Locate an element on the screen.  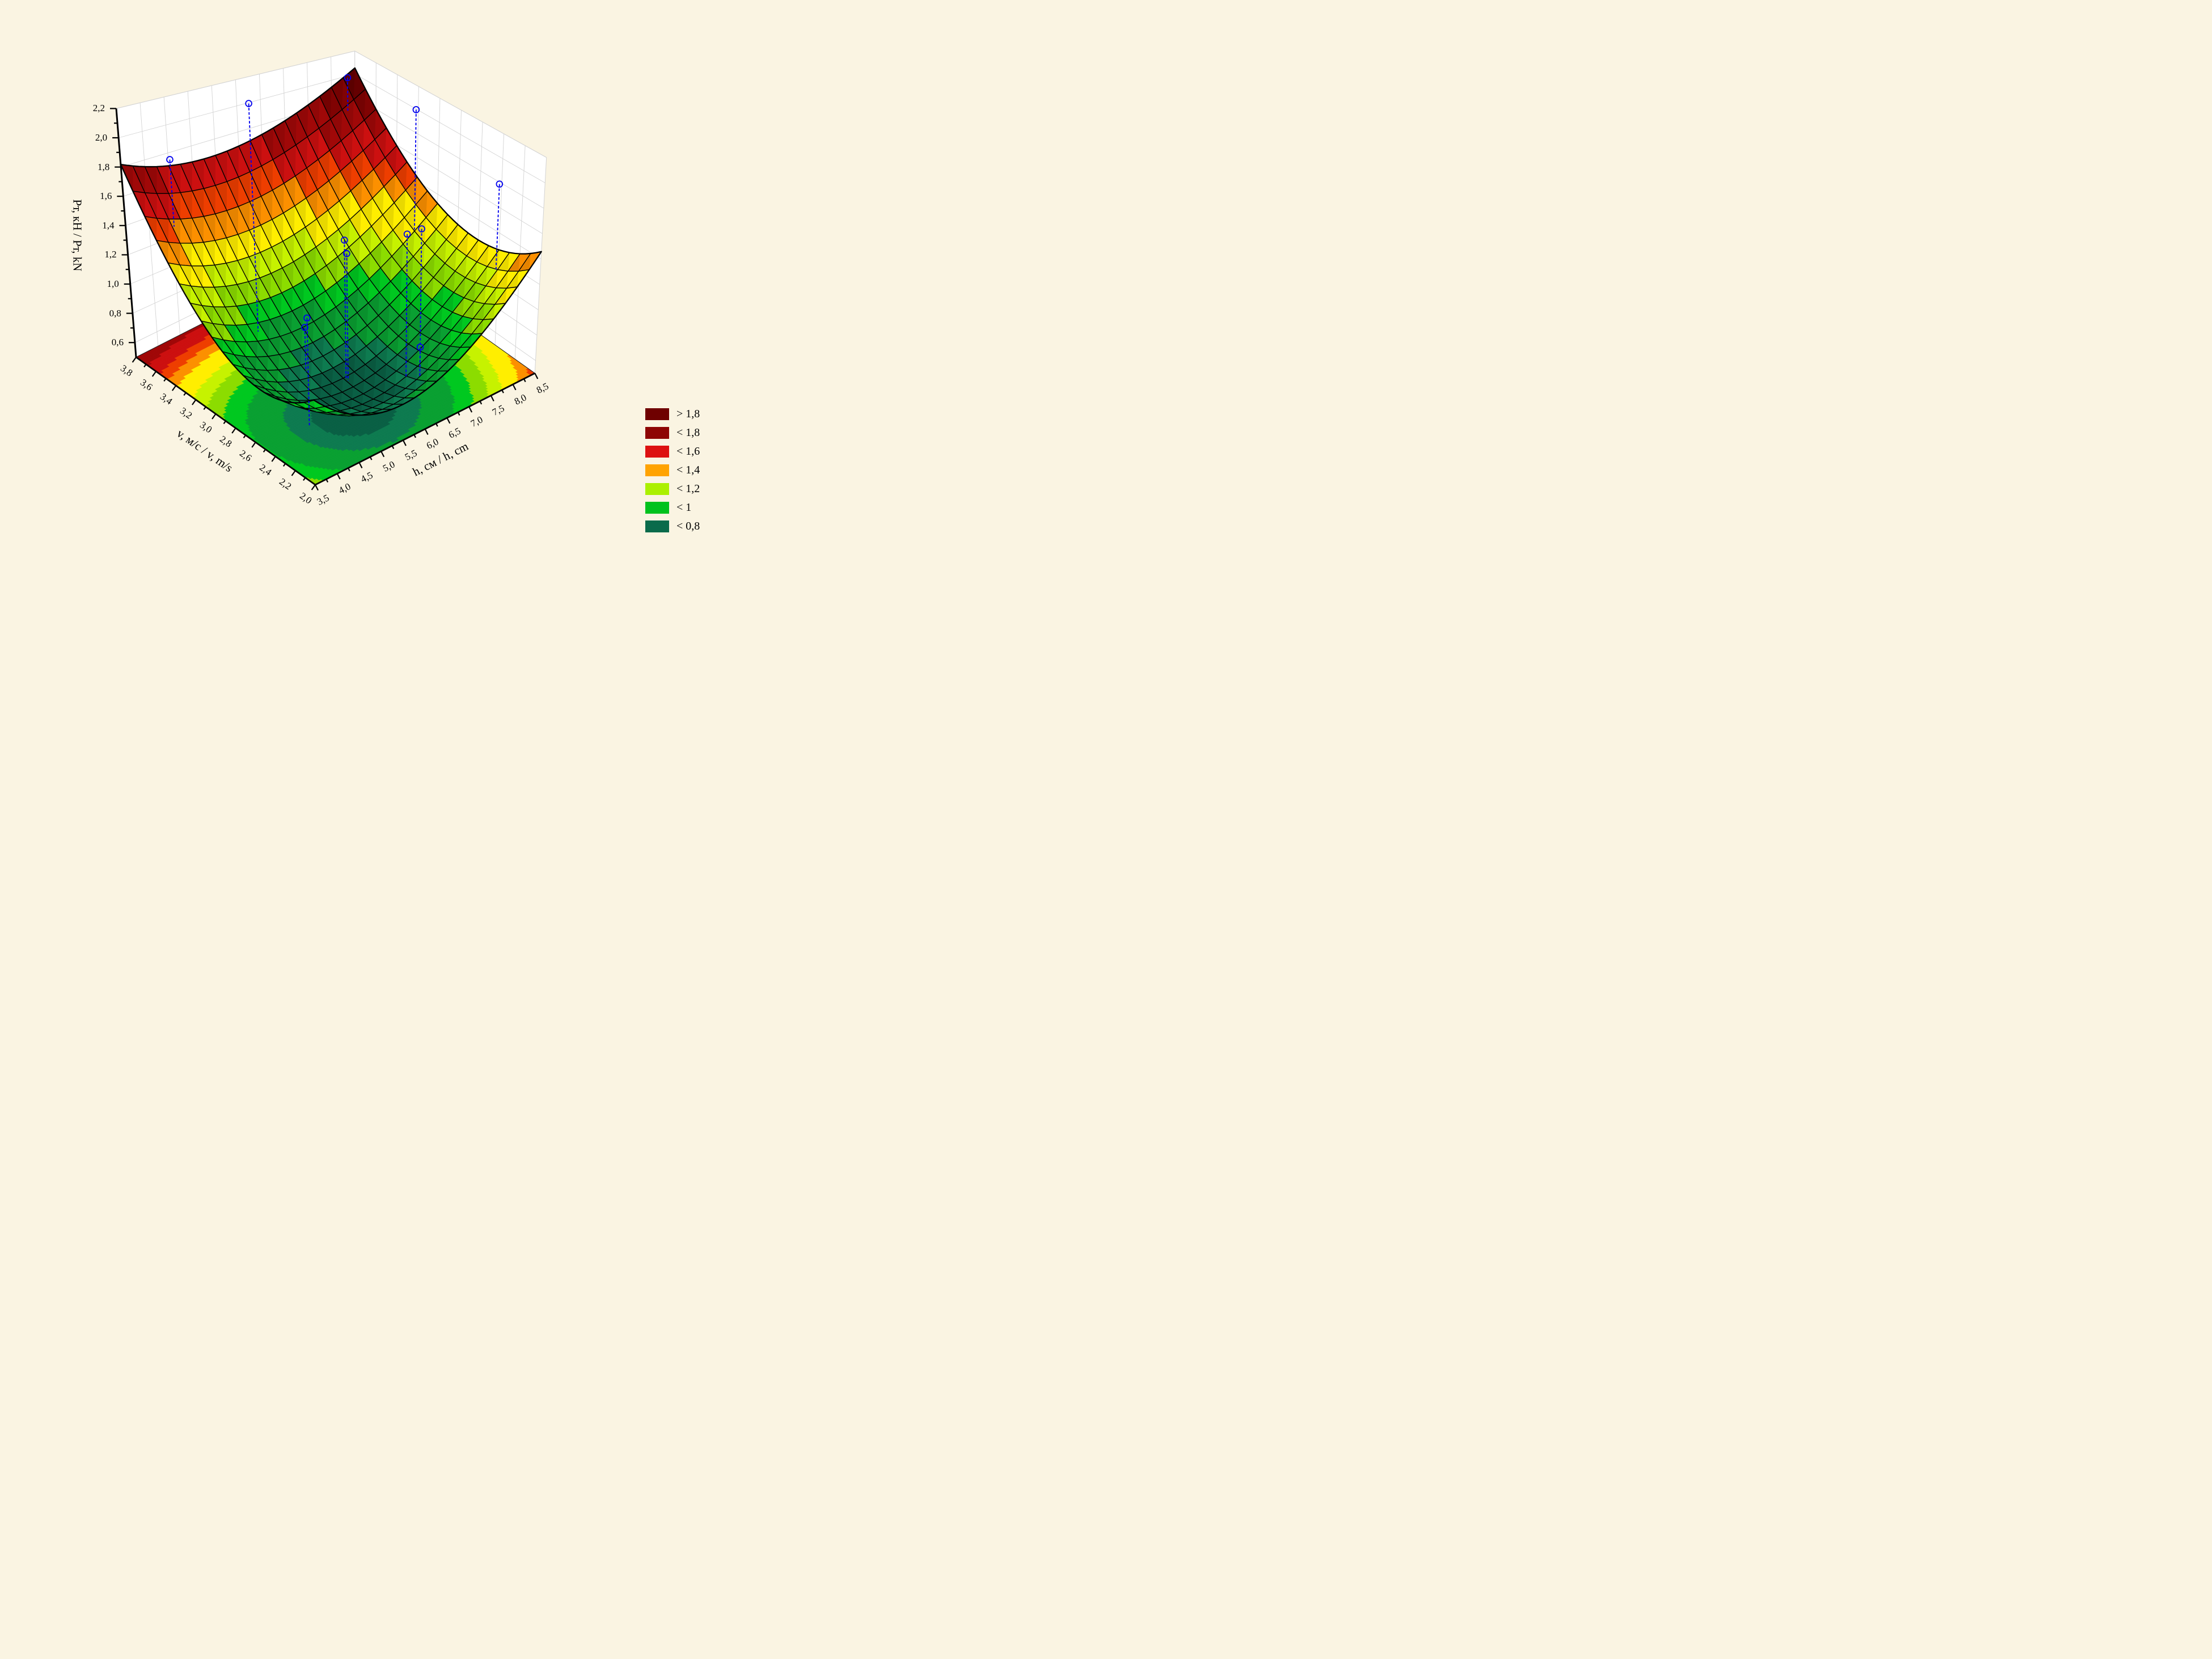
legend-row: < 1,2 is located at coordinates (672, 489).